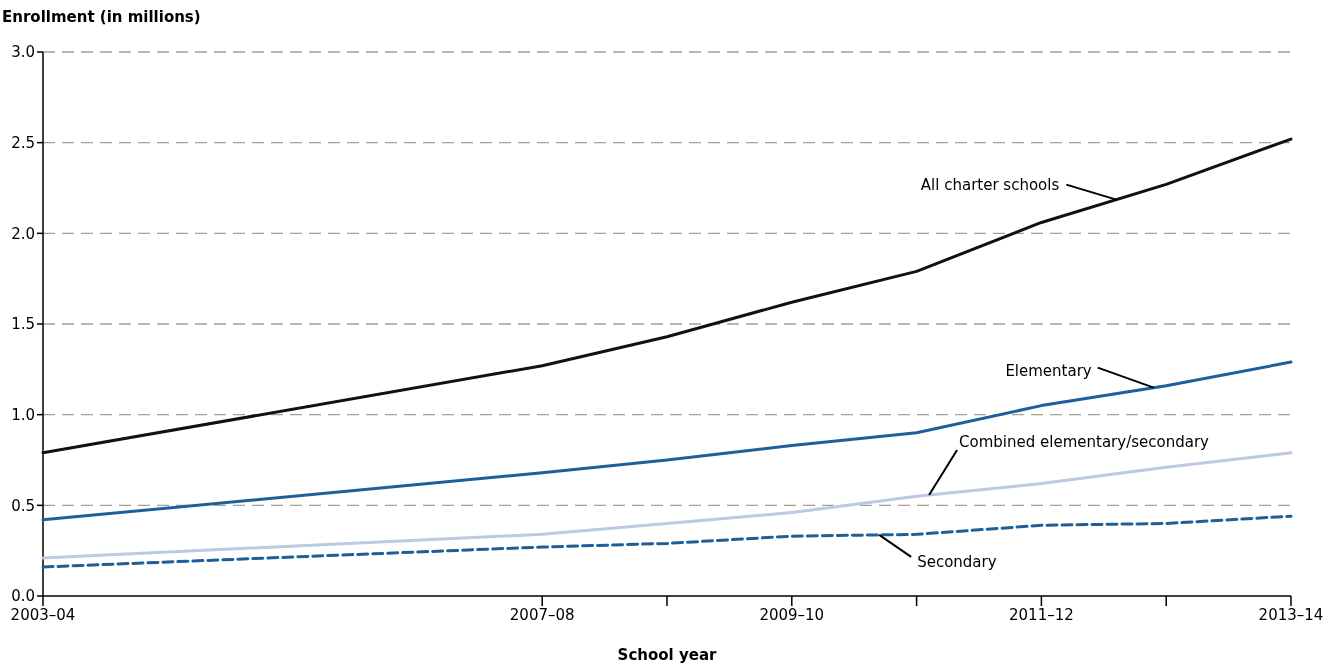 Image resolution: width=1341 pixels, height=670 pixels. I want to click on y-tick-label: 1.0, so click(23, 414).